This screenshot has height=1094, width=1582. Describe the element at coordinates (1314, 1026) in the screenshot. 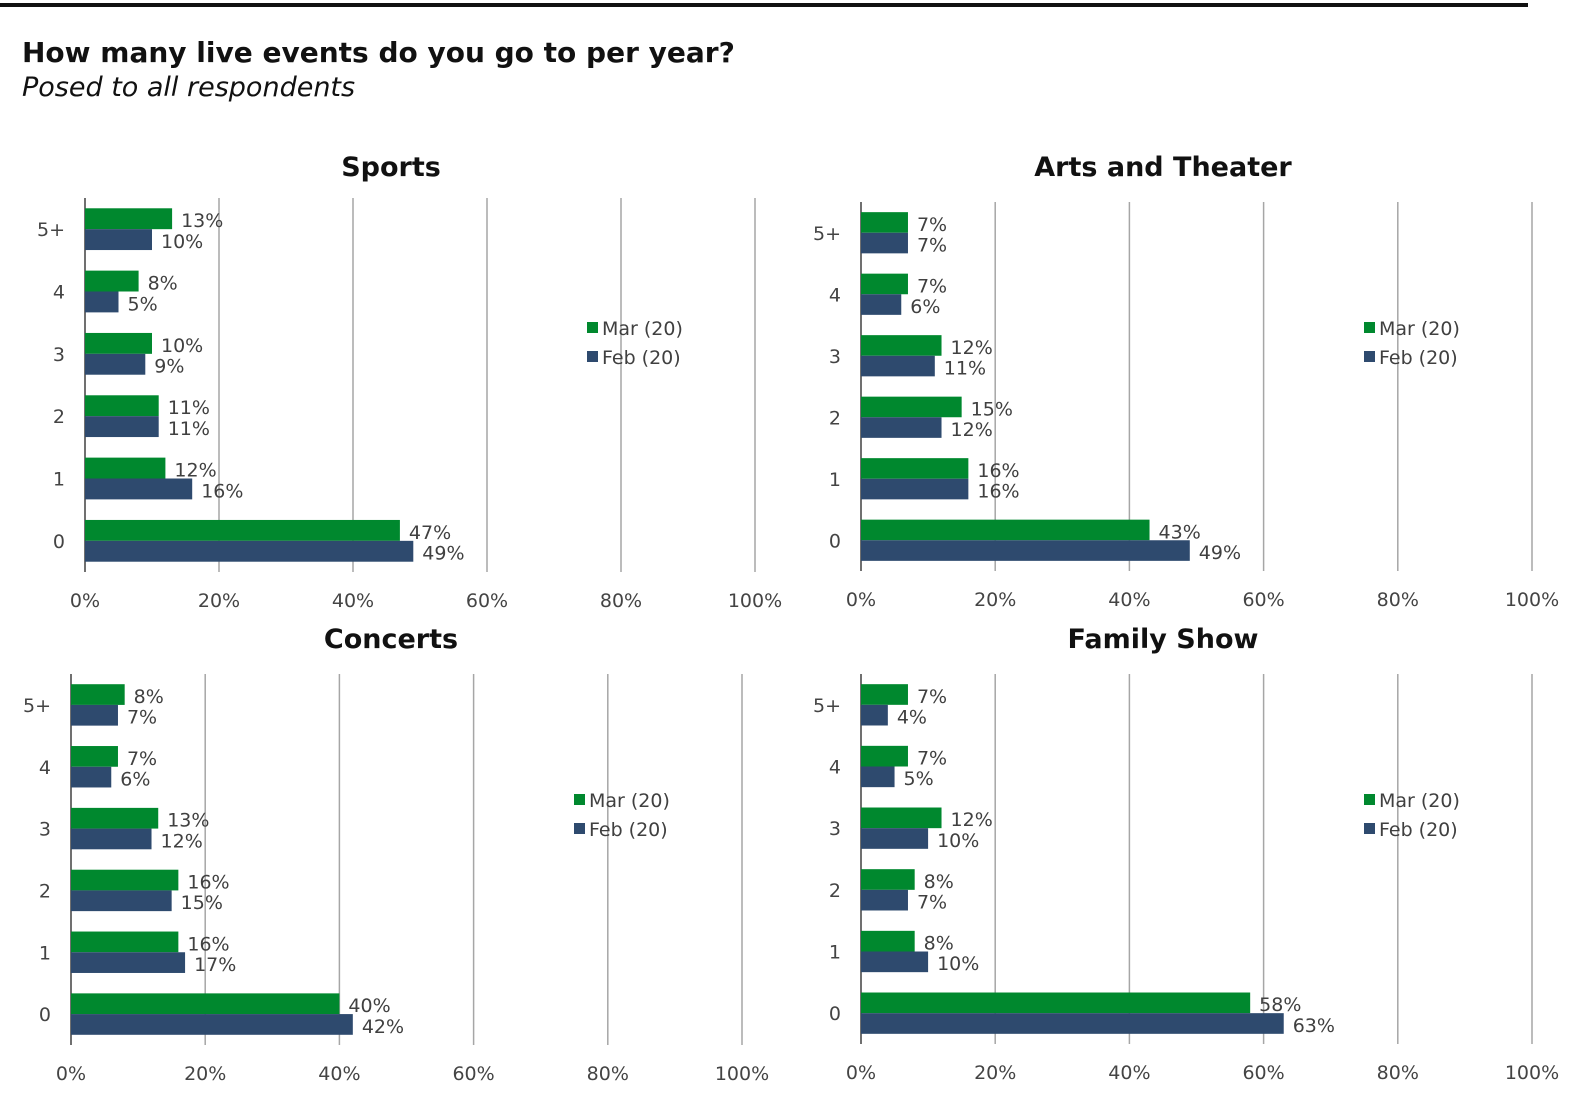

I see `data-label: 63%` at that location.